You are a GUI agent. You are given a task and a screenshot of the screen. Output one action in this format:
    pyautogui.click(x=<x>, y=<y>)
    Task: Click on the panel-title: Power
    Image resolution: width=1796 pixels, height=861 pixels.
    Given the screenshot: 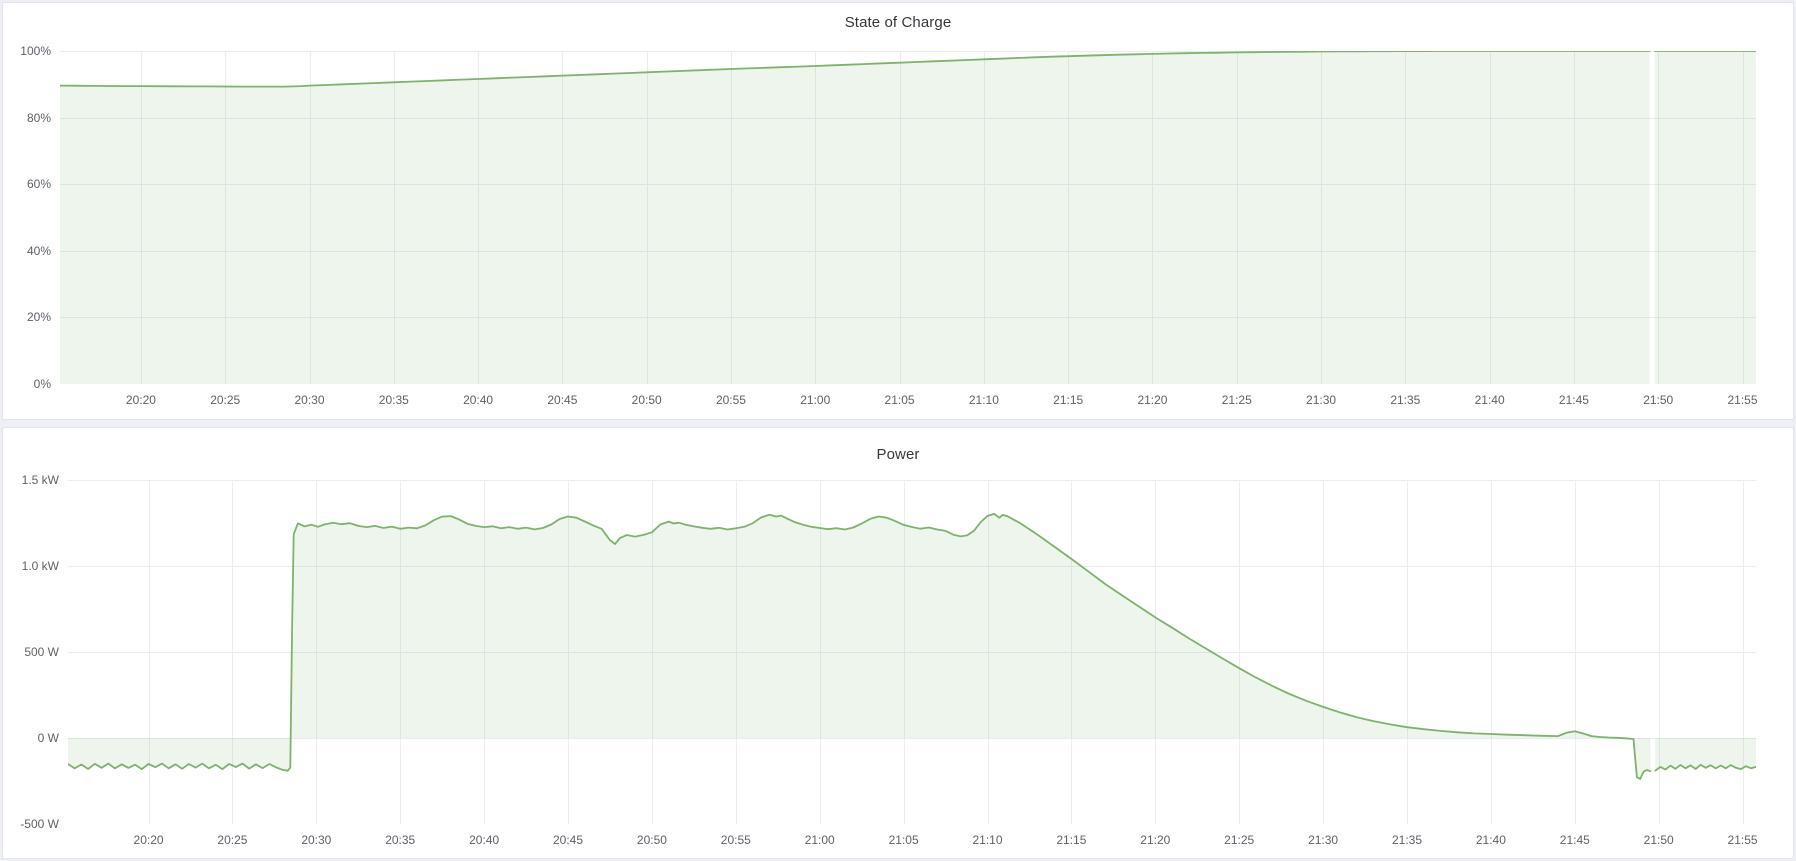 What is the action you would take?
    pyautogui.click(x=898, y=455)
    